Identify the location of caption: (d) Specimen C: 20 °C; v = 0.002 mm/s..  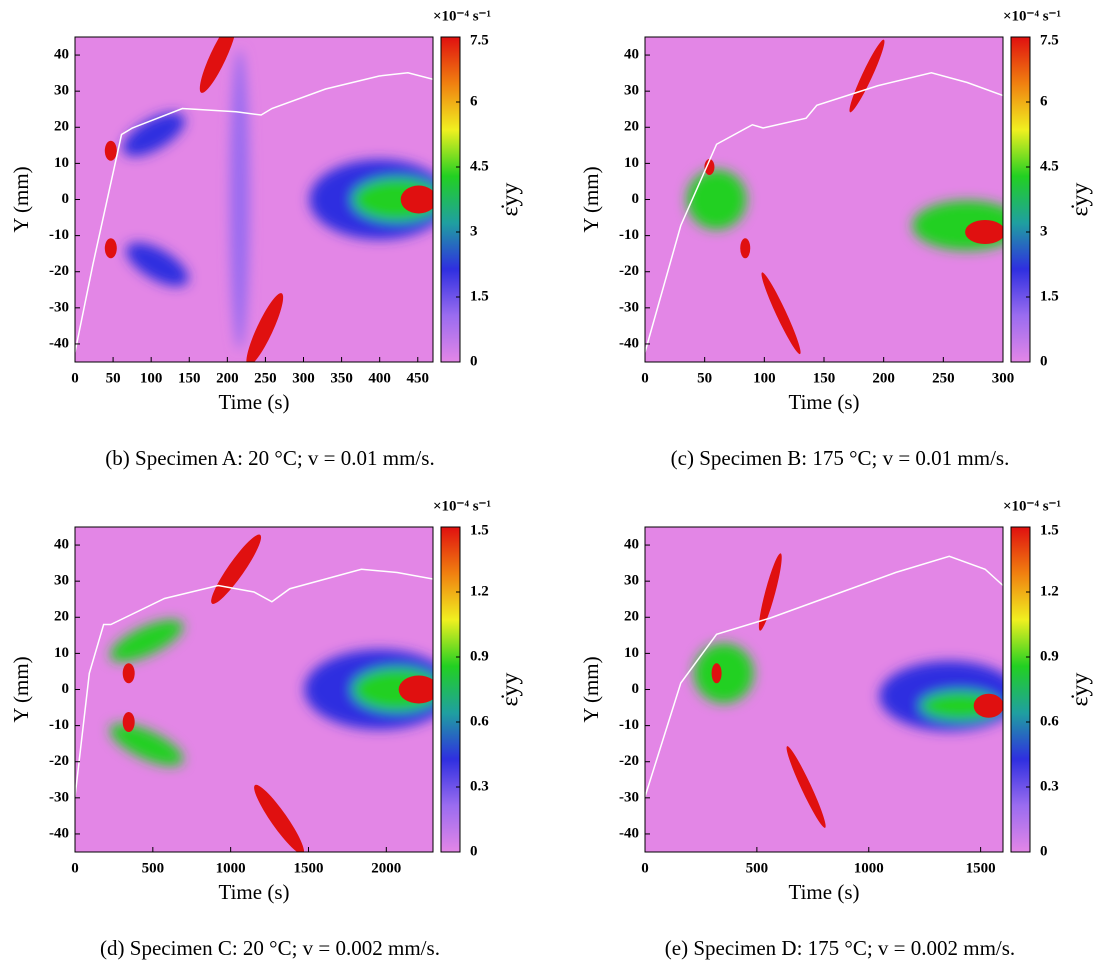
(270, 948).